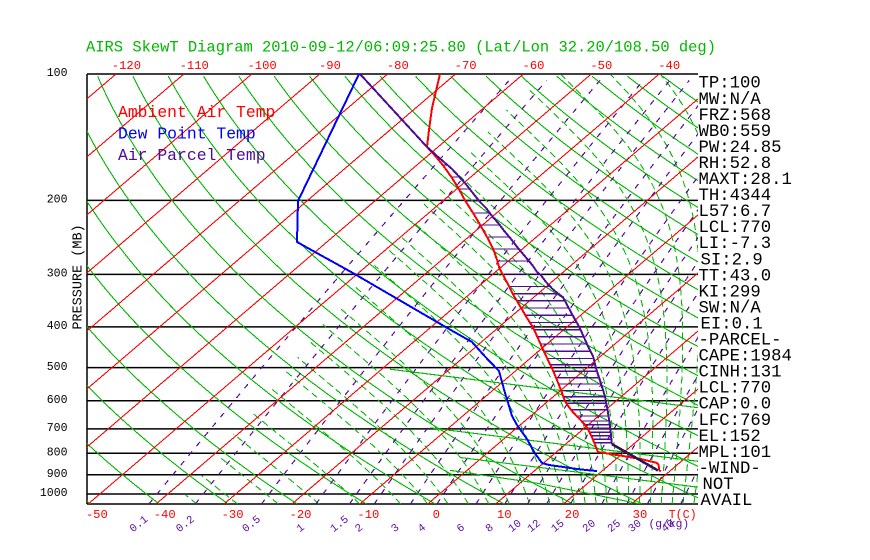 The height and width of the screenshot is (560, 870). Describe the element at coordinates (368, 515) in the screenshot. I see `svg-text: -10` at that location.